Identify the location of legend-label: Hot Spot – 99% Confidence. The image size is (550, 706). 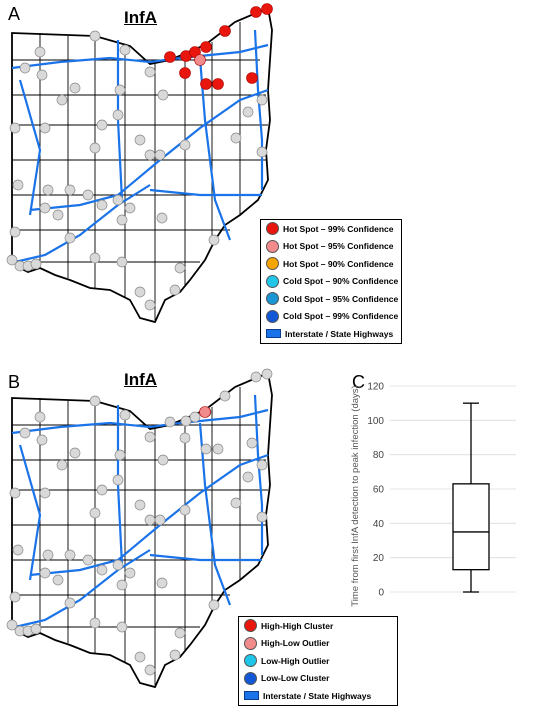
(338, 228).